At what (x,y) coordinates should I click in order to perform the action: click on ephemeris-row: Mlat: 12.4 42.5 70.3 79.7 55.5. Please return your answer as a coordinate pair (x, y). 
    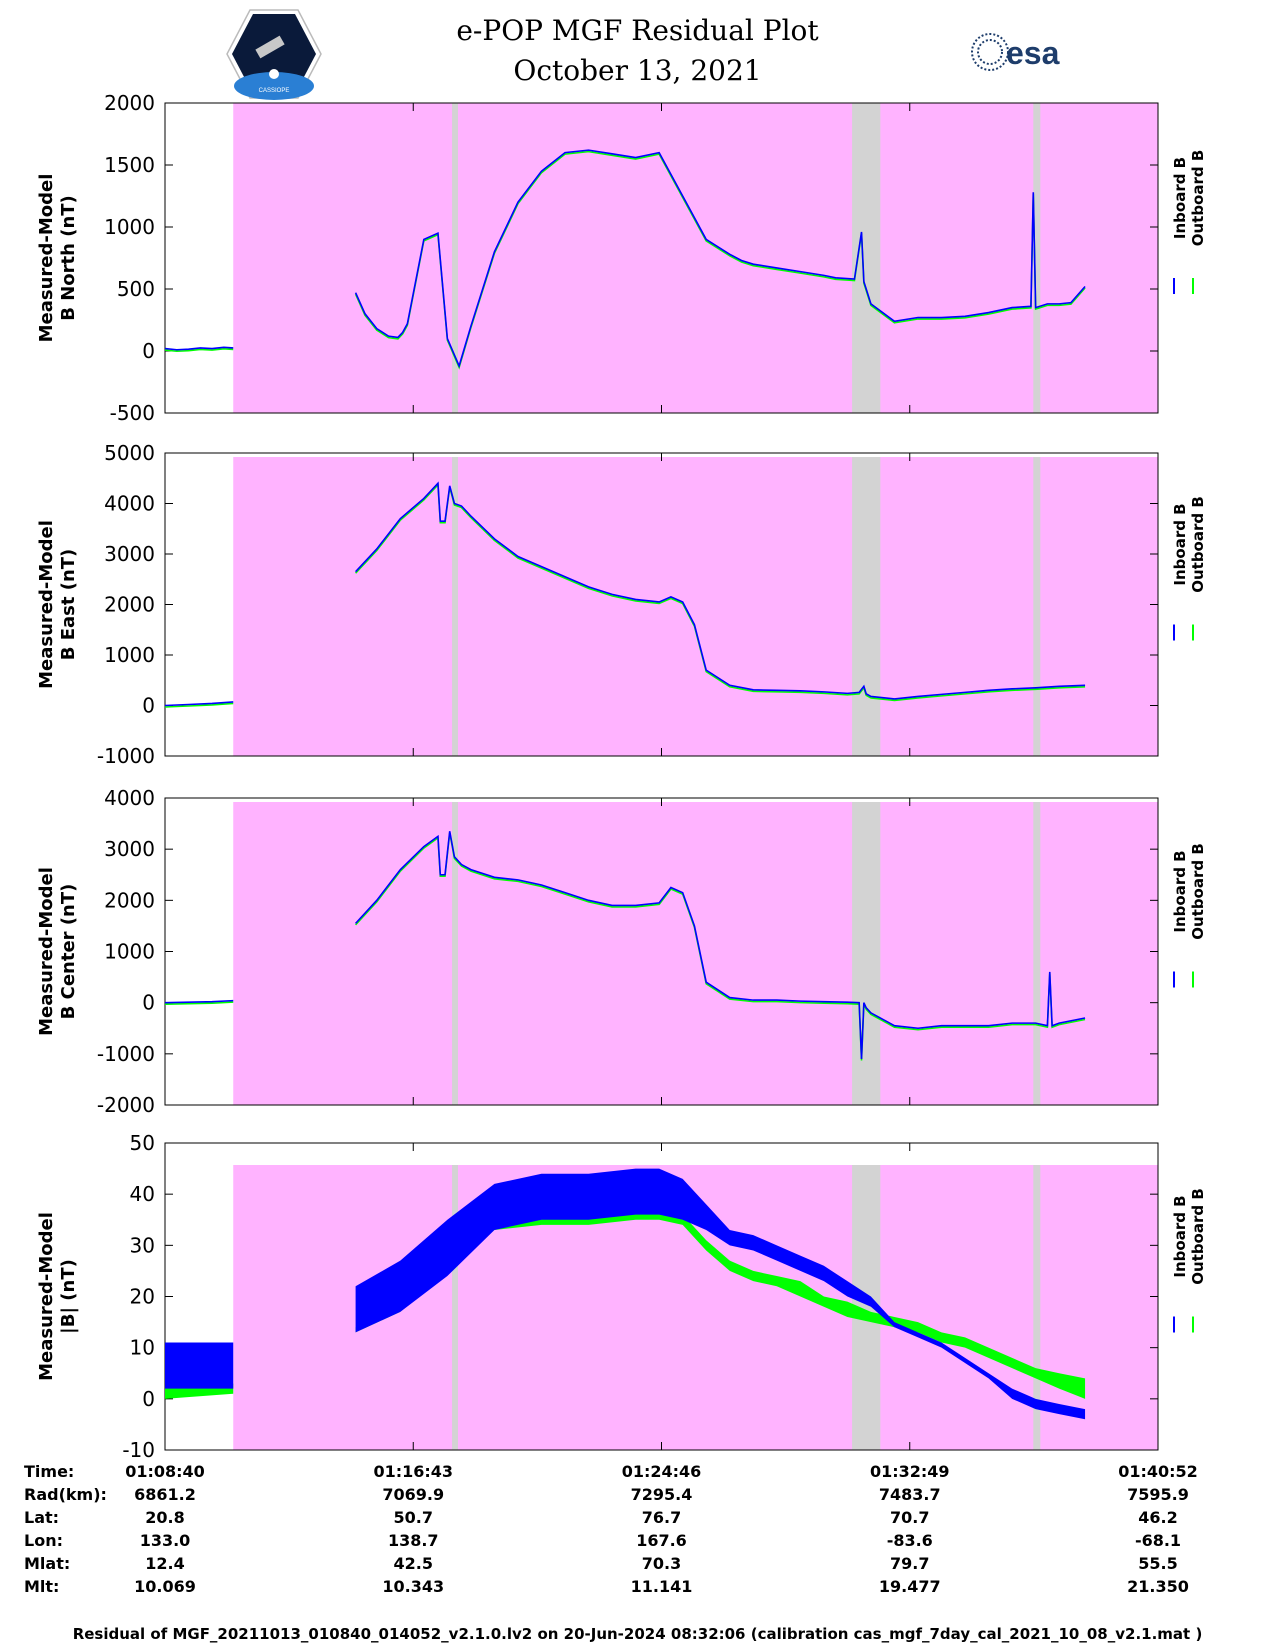
    Looking at the image, I should click on (637, 1565).